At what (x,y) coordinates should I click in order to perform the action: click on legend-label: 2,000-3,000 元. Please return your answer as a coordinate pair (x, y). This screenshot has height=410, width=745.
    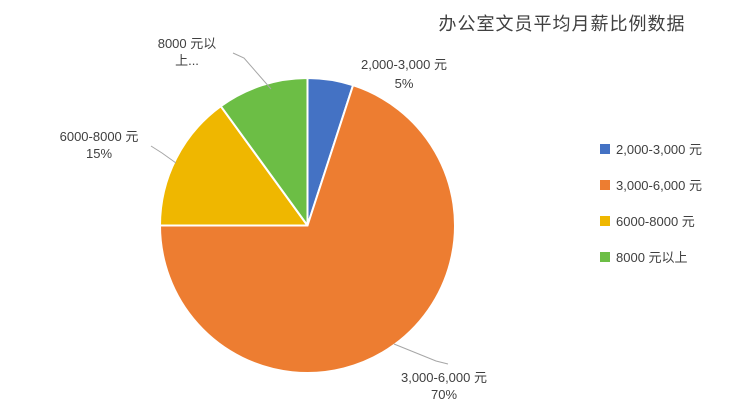
    Looking at the image, I should click on (659, 149).